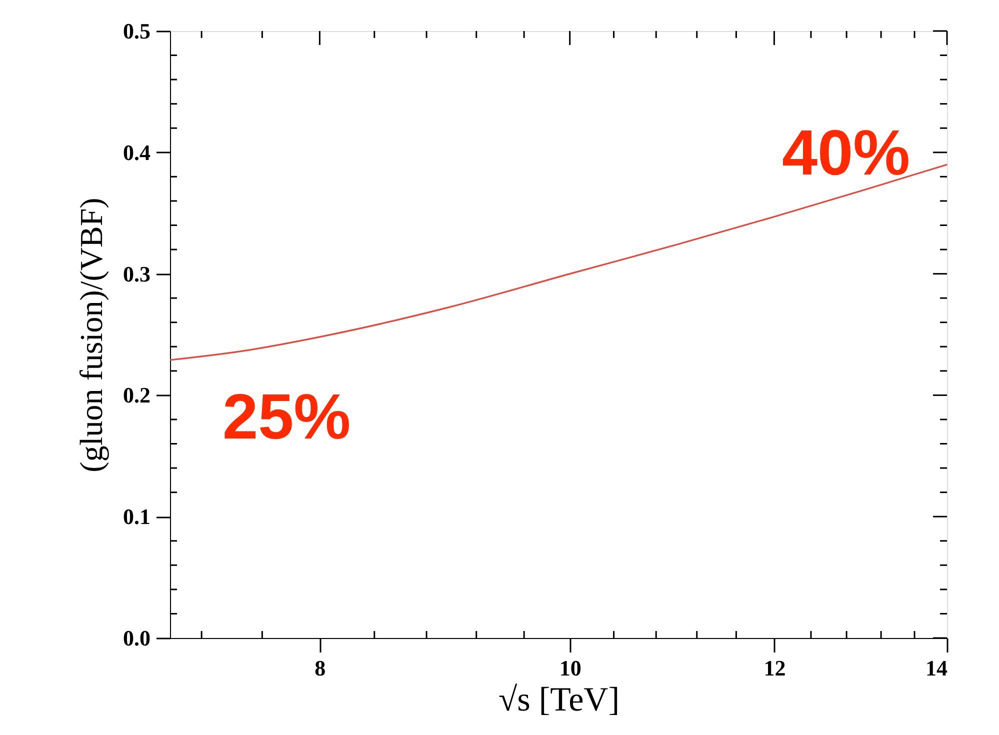 The height and width of the screenshot is (735, 999). What do you see at coordinates (775, 668) in the screenshot?
I see `x-tick-label: 12` at bounding box center [775, 668].